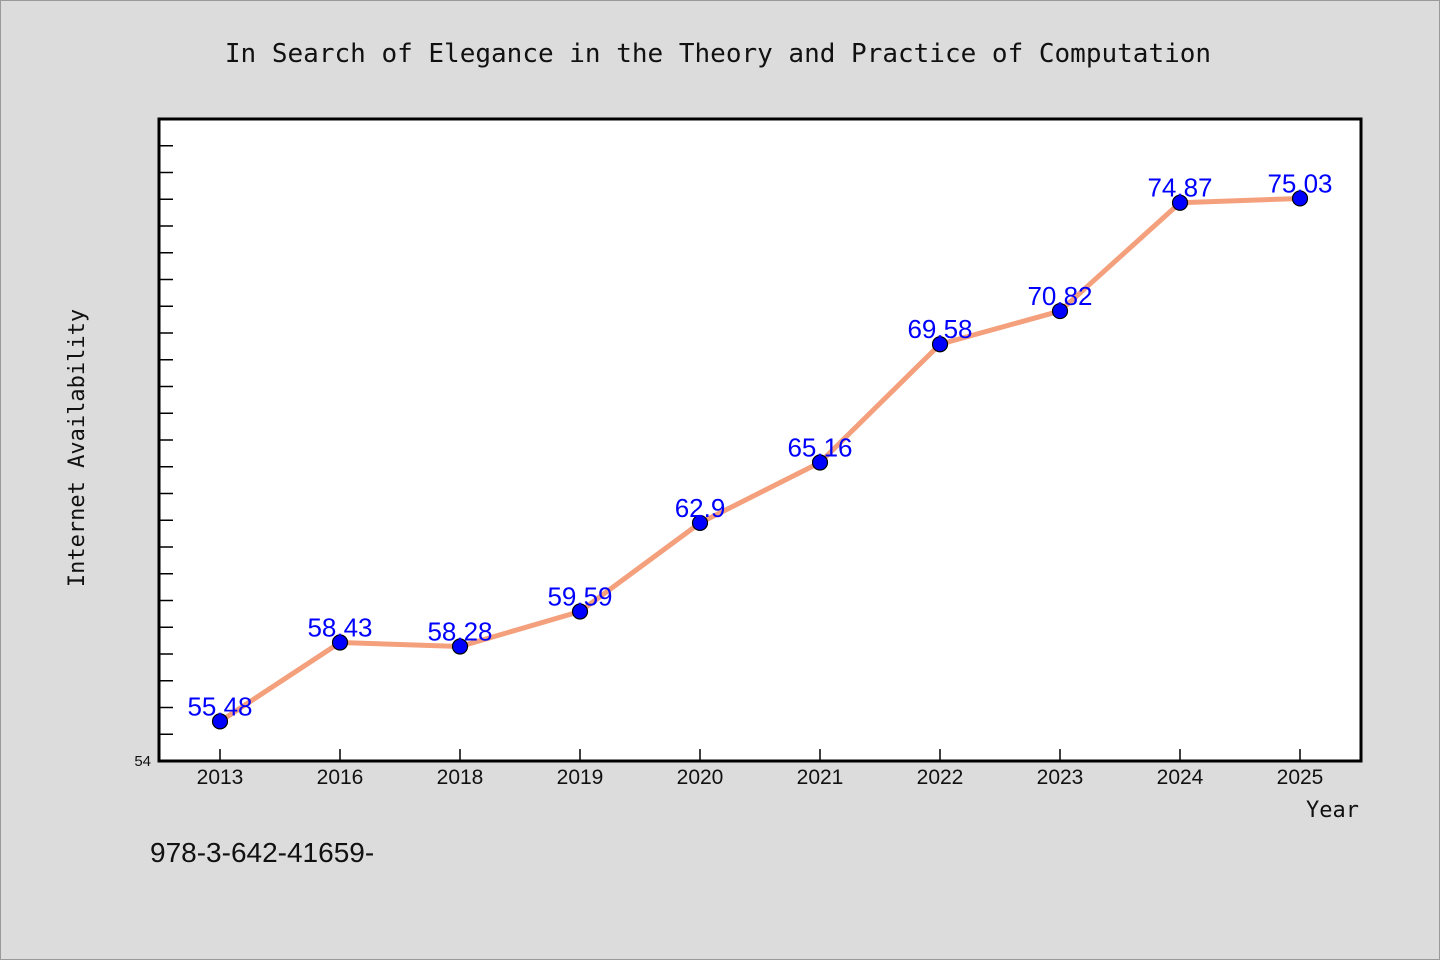 This screenshot has height=960, width=1440. I want to click on data-label: 58.28, so click(459, 632).